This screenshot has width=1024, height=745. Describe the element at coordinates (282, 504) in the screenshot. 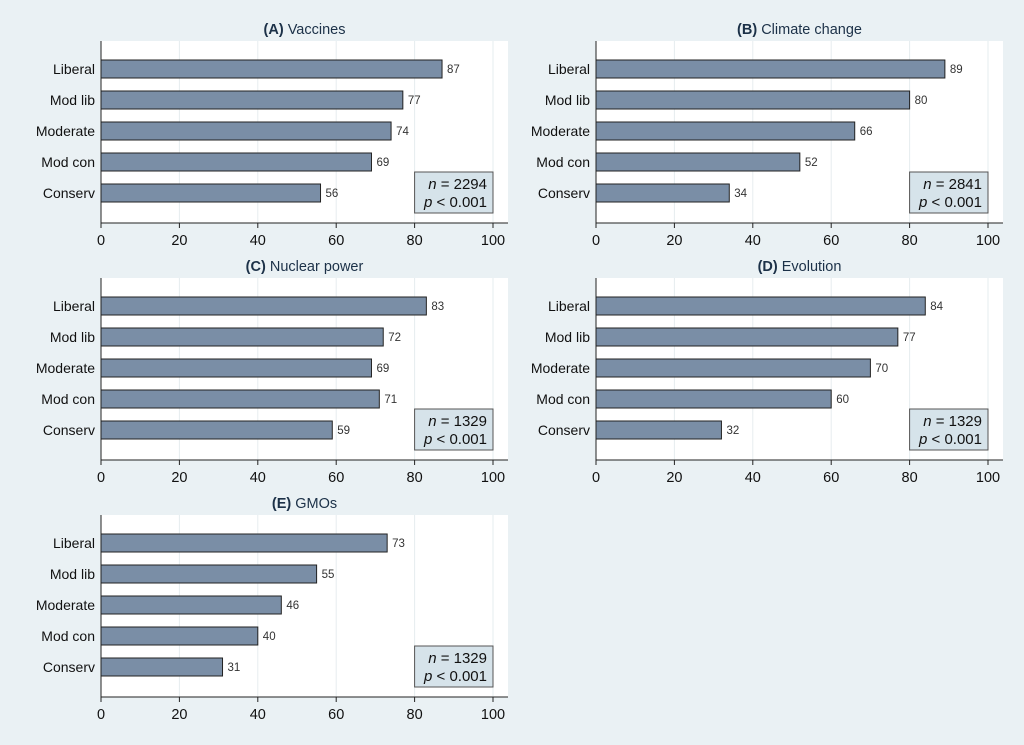

I see `panel-title-label: (E)` at that location.